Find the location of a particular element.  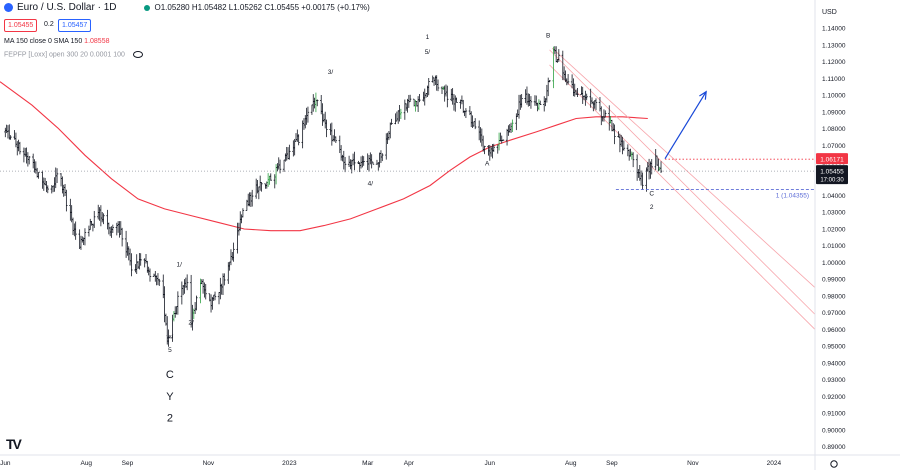

symbol-title: Euro / U.S. Dollar · 1D is located at coordinates (67, 7).